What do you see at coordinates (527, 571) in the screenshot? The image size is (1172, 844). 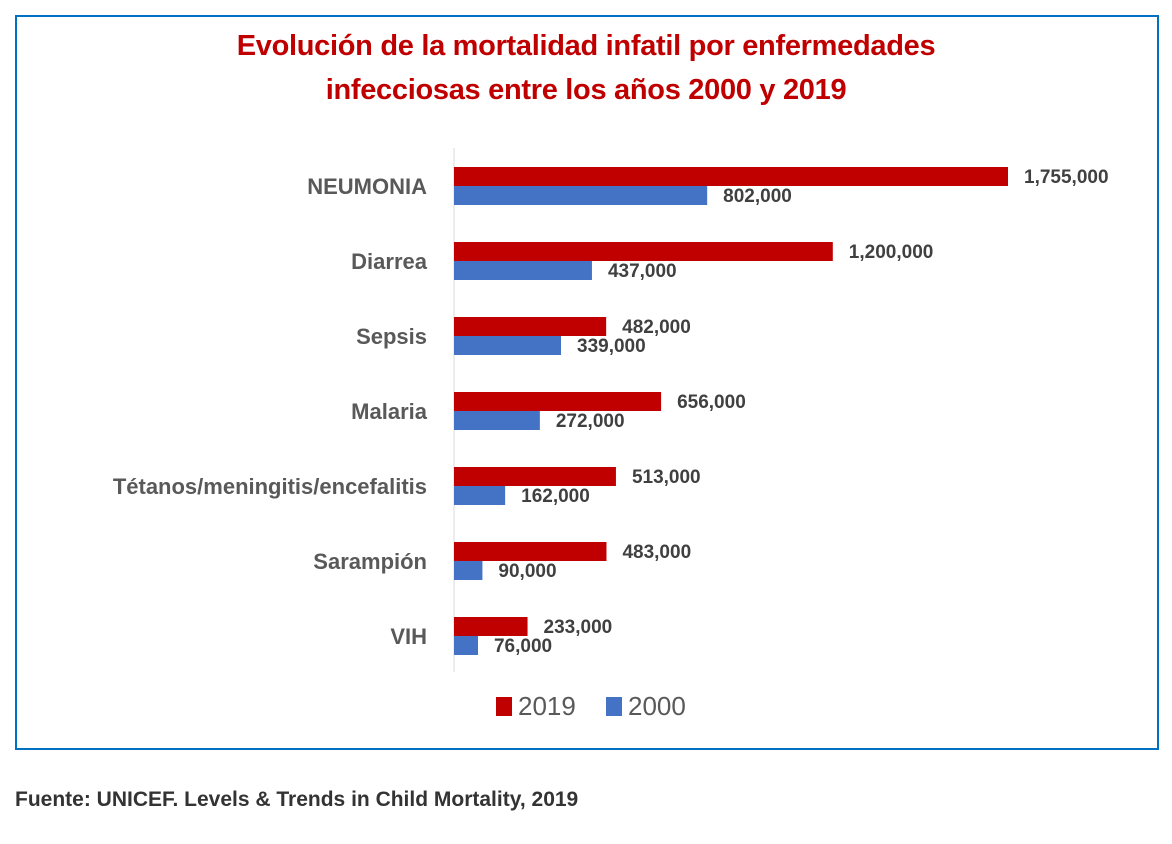 I see `data-label-2000: 90,000` at bounding box center [527, 571].